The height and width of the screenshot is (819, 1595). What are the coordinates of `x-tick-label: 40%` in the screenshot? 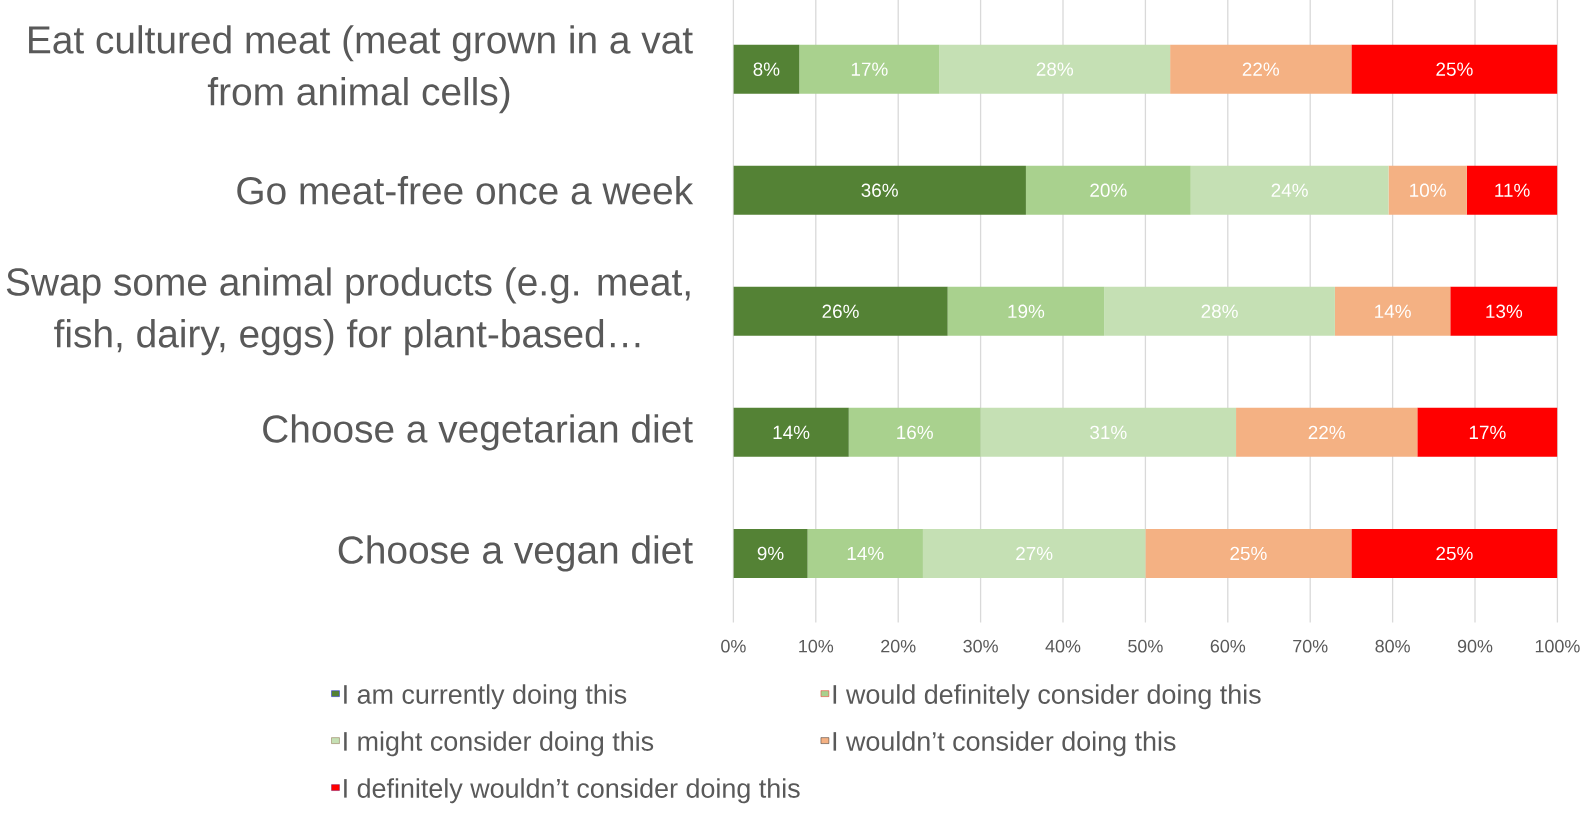 It's located at (1063, 646).